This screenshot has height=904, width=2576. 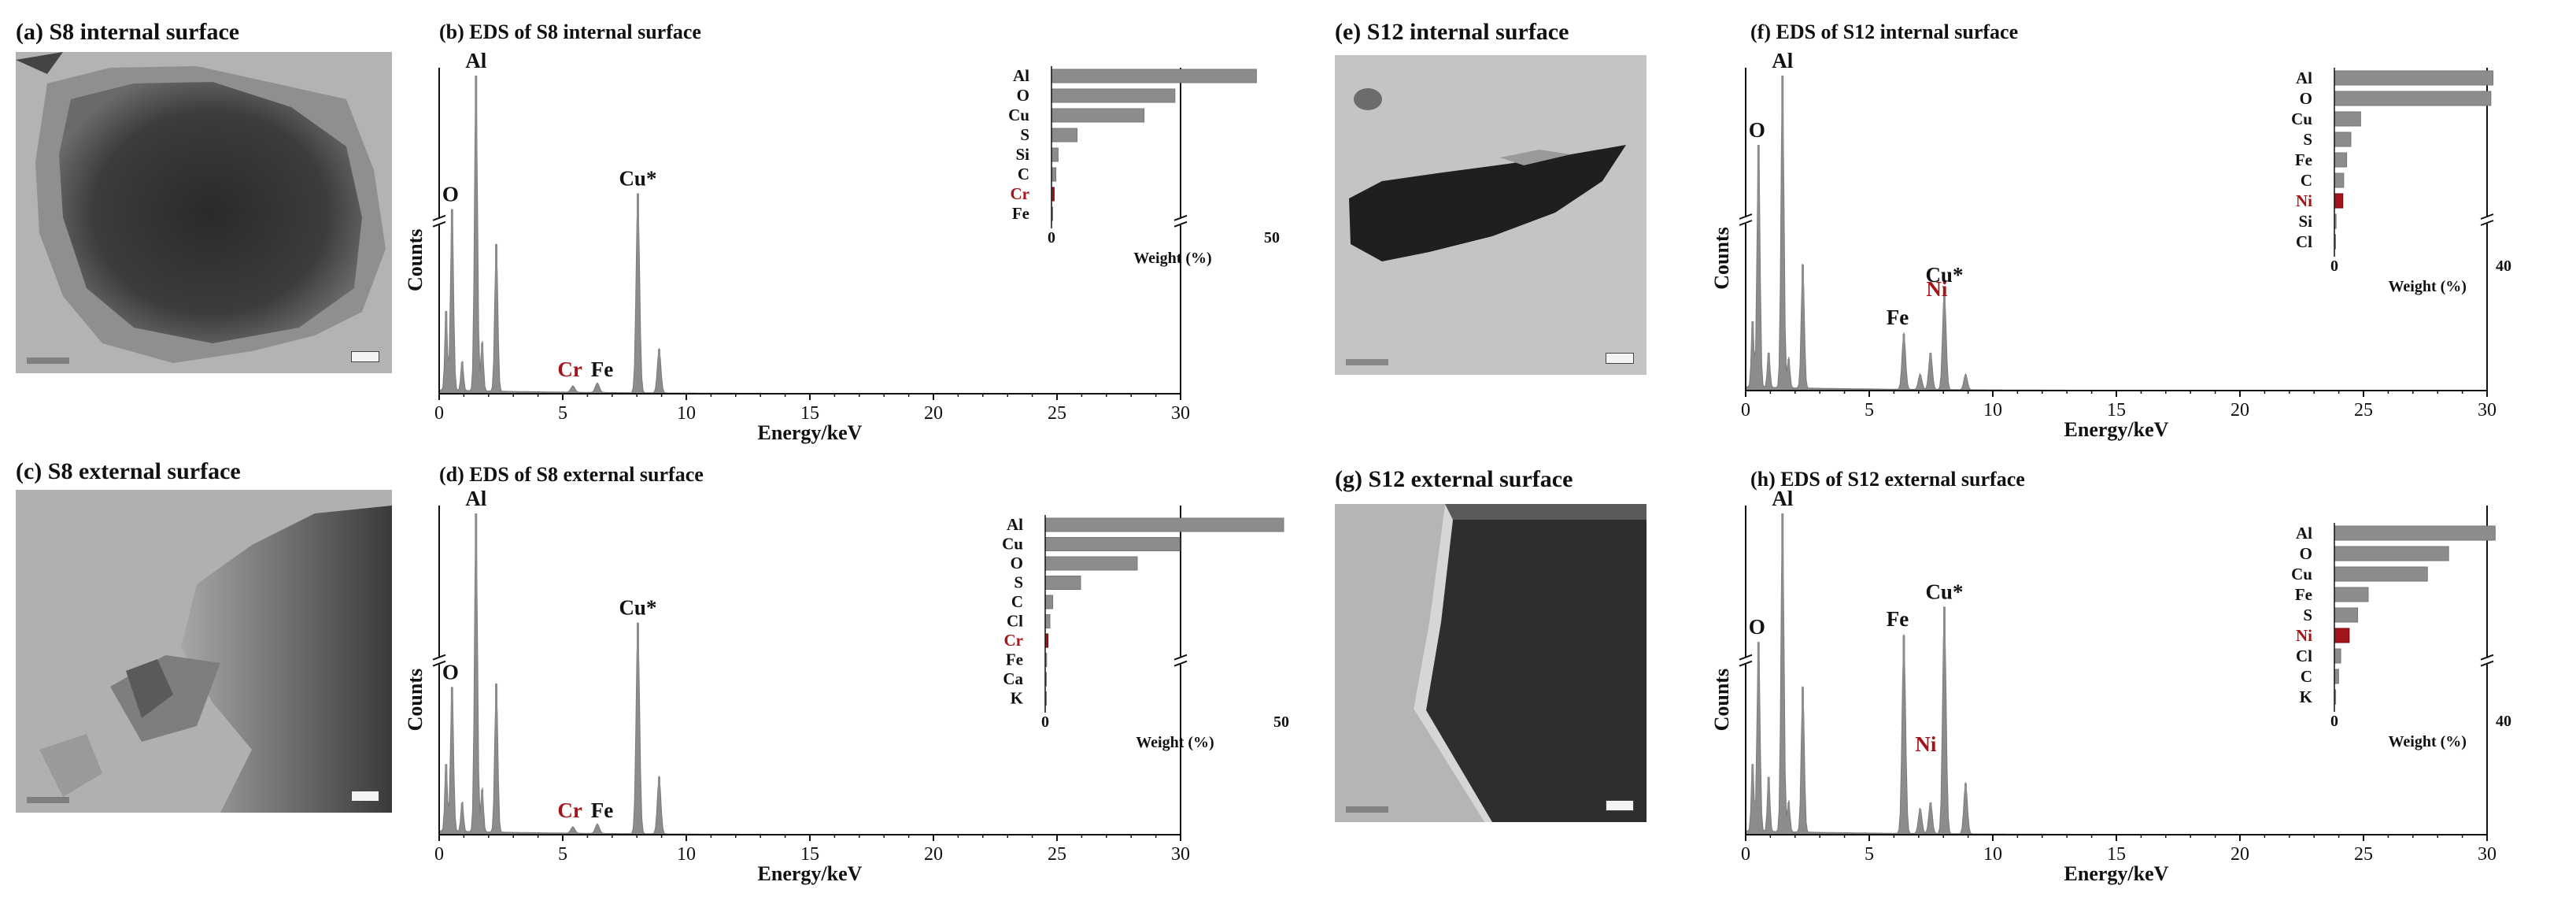 I want to click on panel-f-title: (f) EDS of S12 internal surface, so click(x=1884, y=31).